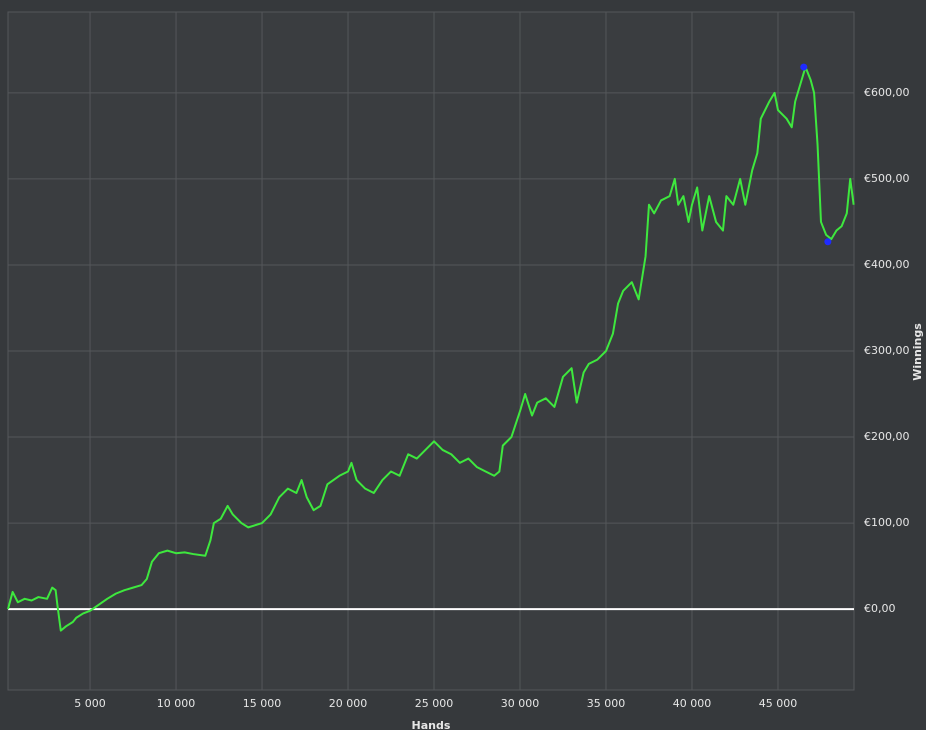  Describe the element at coordinates (887, 92) in the screenshot. I see `y-tick-label: €600,00` at that location.